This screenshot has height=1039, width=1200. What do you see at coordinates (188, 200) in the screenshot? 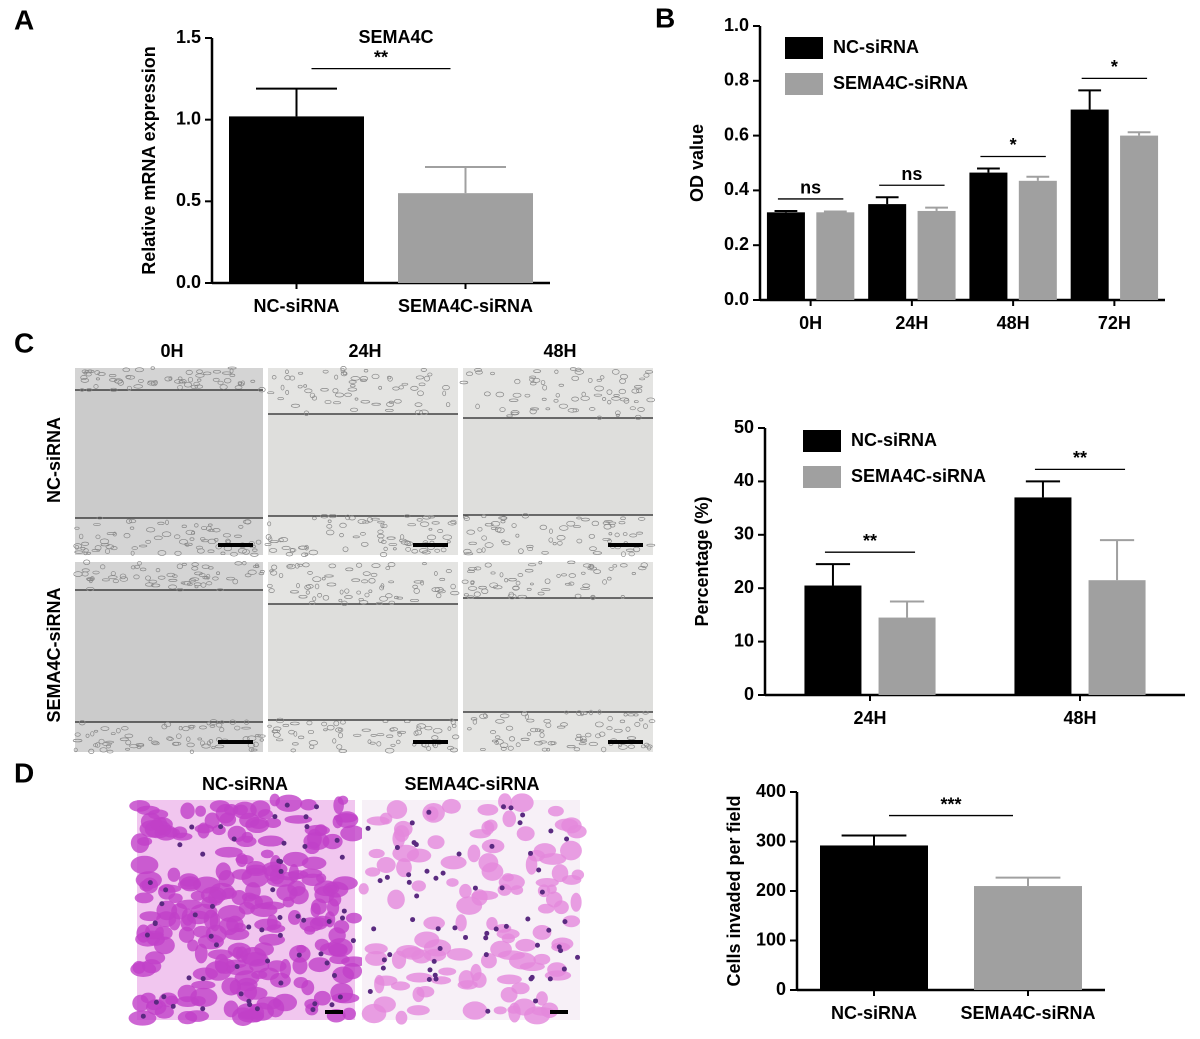
I see `y-tick-label: 0.5` at bounding box center [188, 200].